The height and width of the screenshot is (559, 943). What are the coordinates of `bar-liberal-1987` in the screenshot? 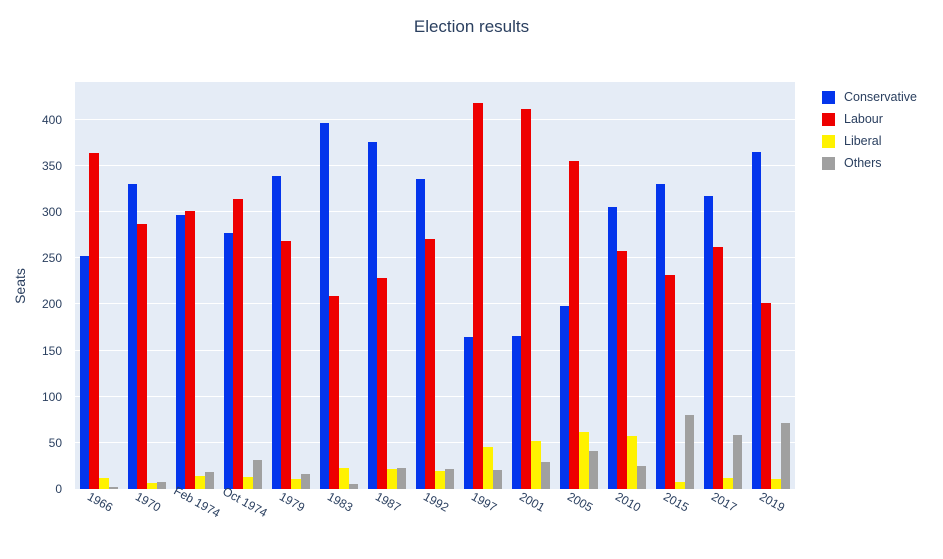 It's located at (392, 478).